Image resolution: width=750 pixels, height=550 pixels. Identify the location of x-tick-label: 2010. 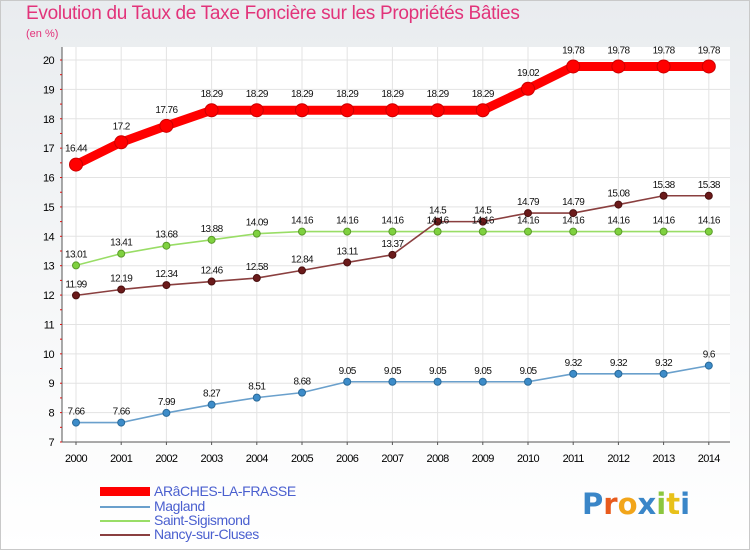
(528, 459).